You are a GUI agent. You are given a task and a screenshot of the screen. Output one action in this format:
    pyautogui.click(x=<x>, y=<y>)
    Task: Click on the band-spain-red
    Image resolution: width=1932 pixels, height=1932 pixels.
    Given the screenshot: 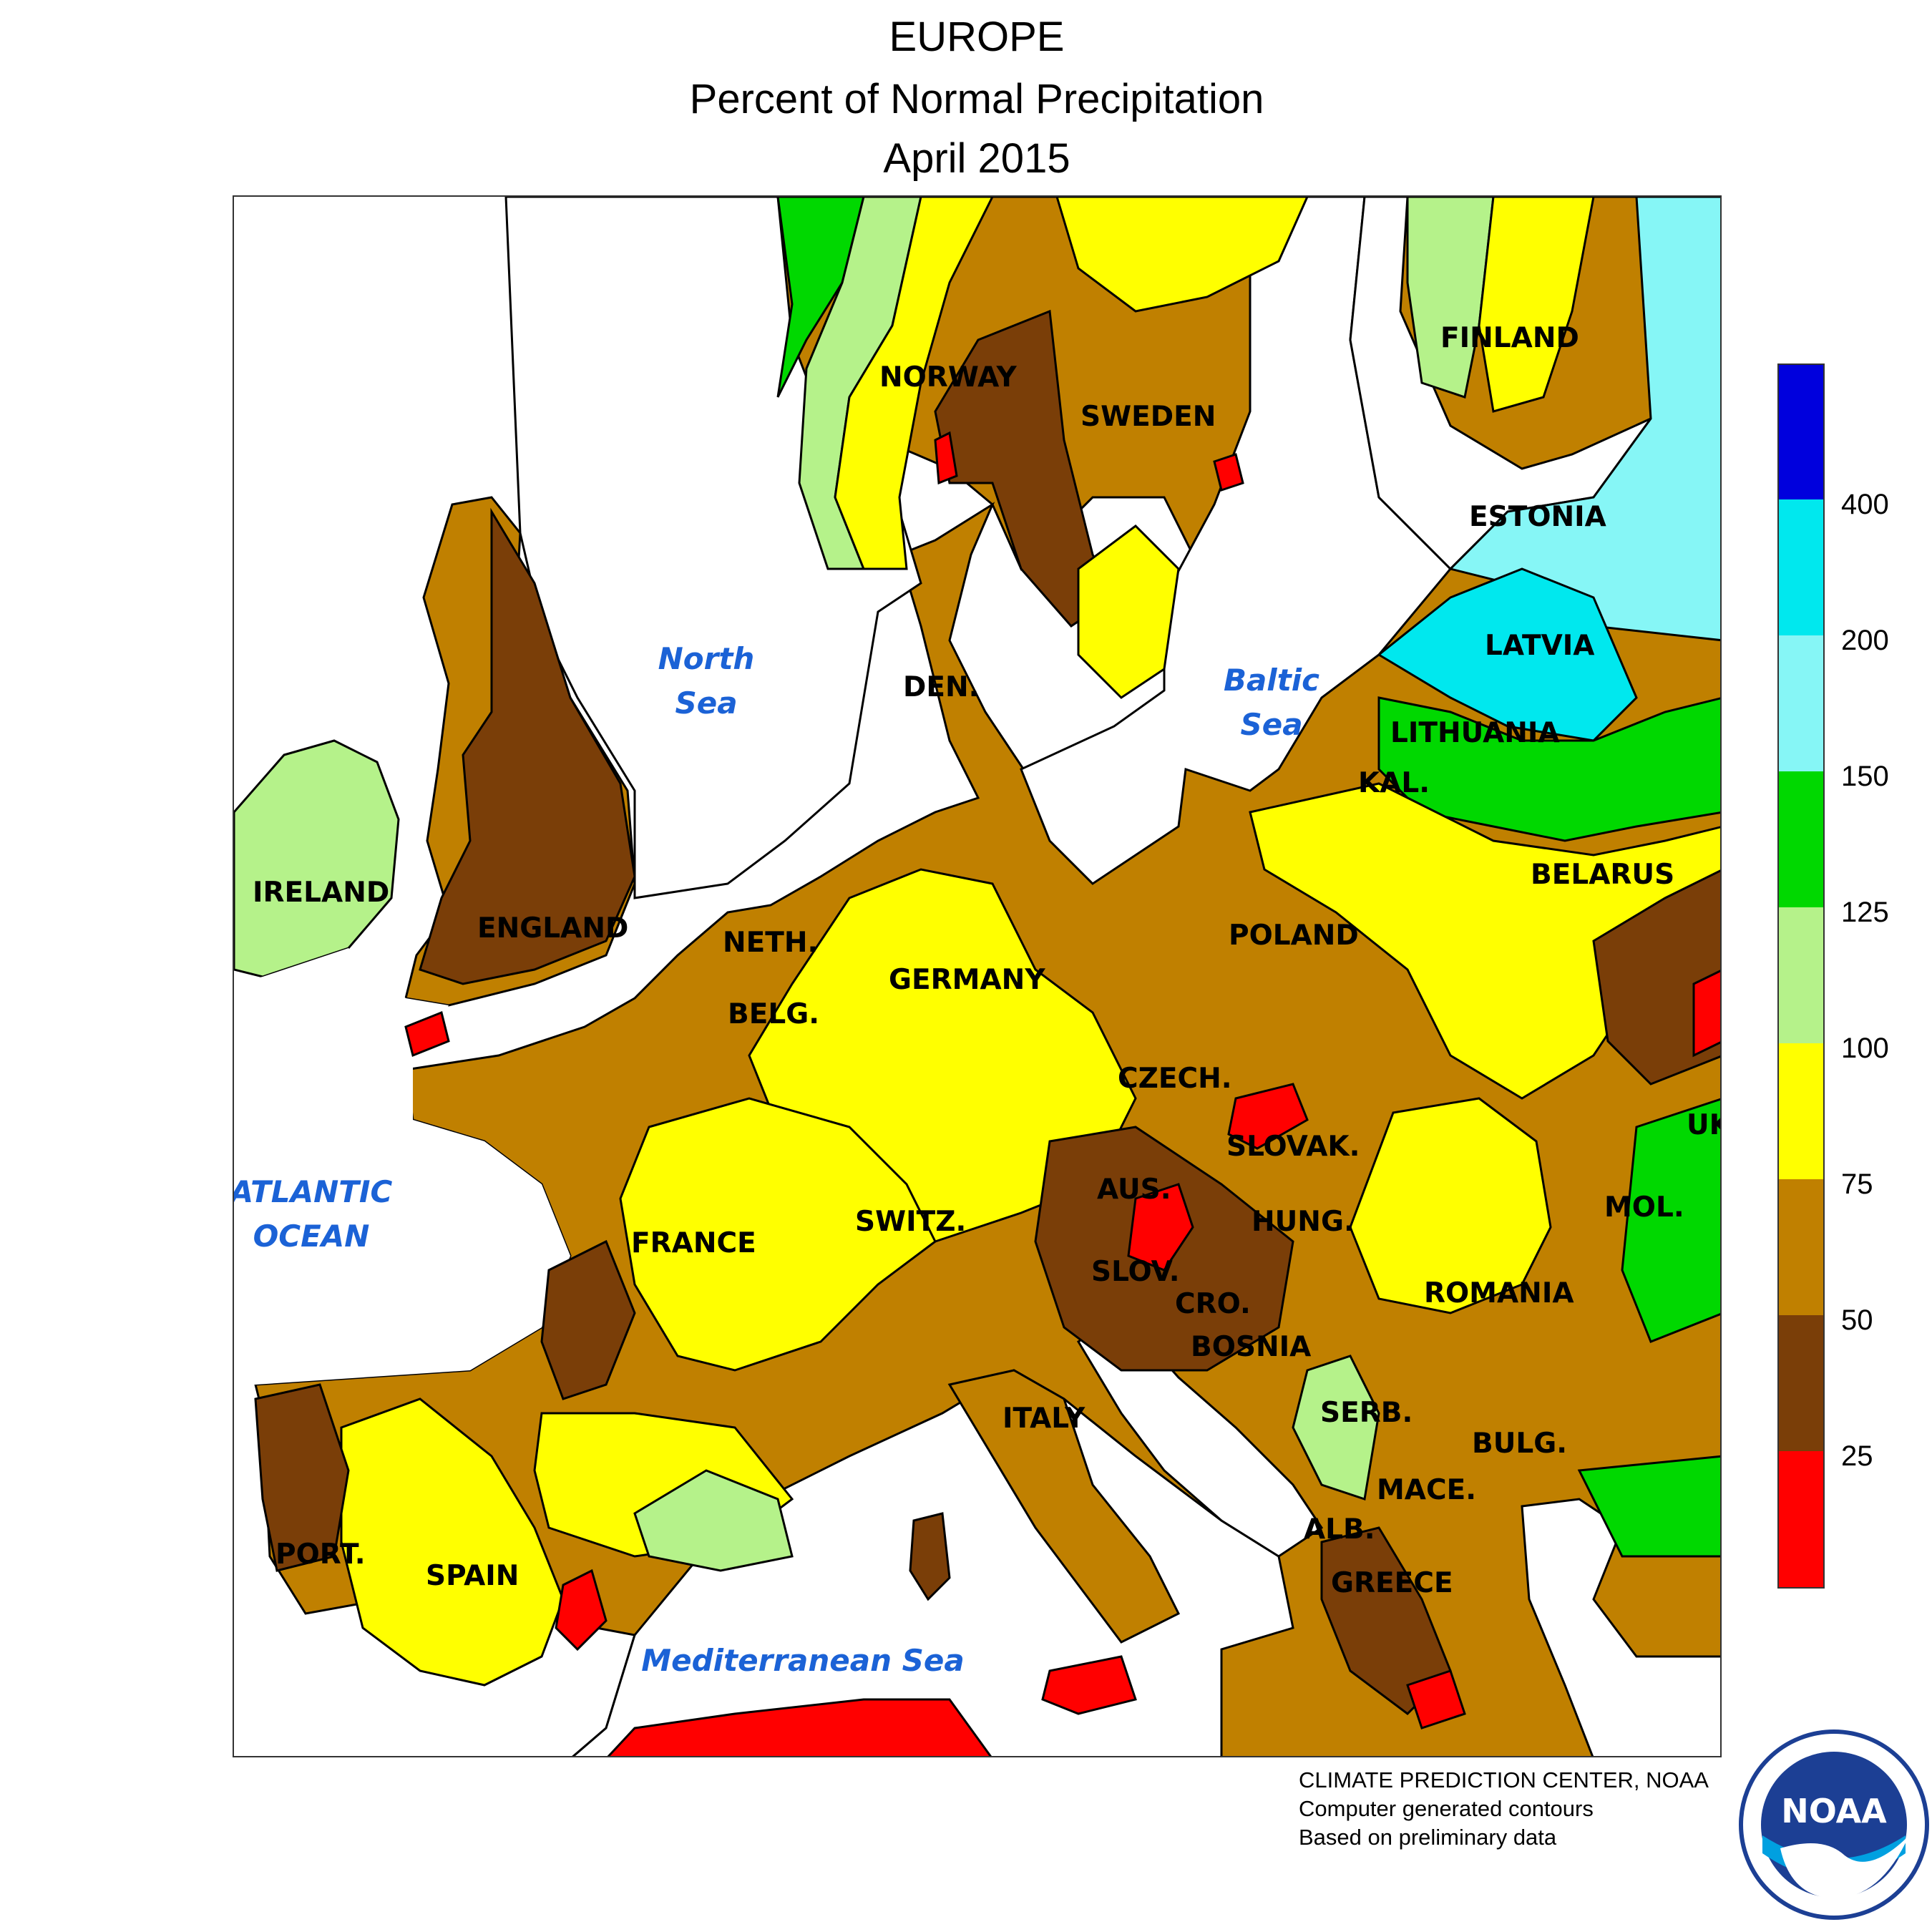 What is the action you would take?
    pyautogui.click(x=581, y=1610)
    